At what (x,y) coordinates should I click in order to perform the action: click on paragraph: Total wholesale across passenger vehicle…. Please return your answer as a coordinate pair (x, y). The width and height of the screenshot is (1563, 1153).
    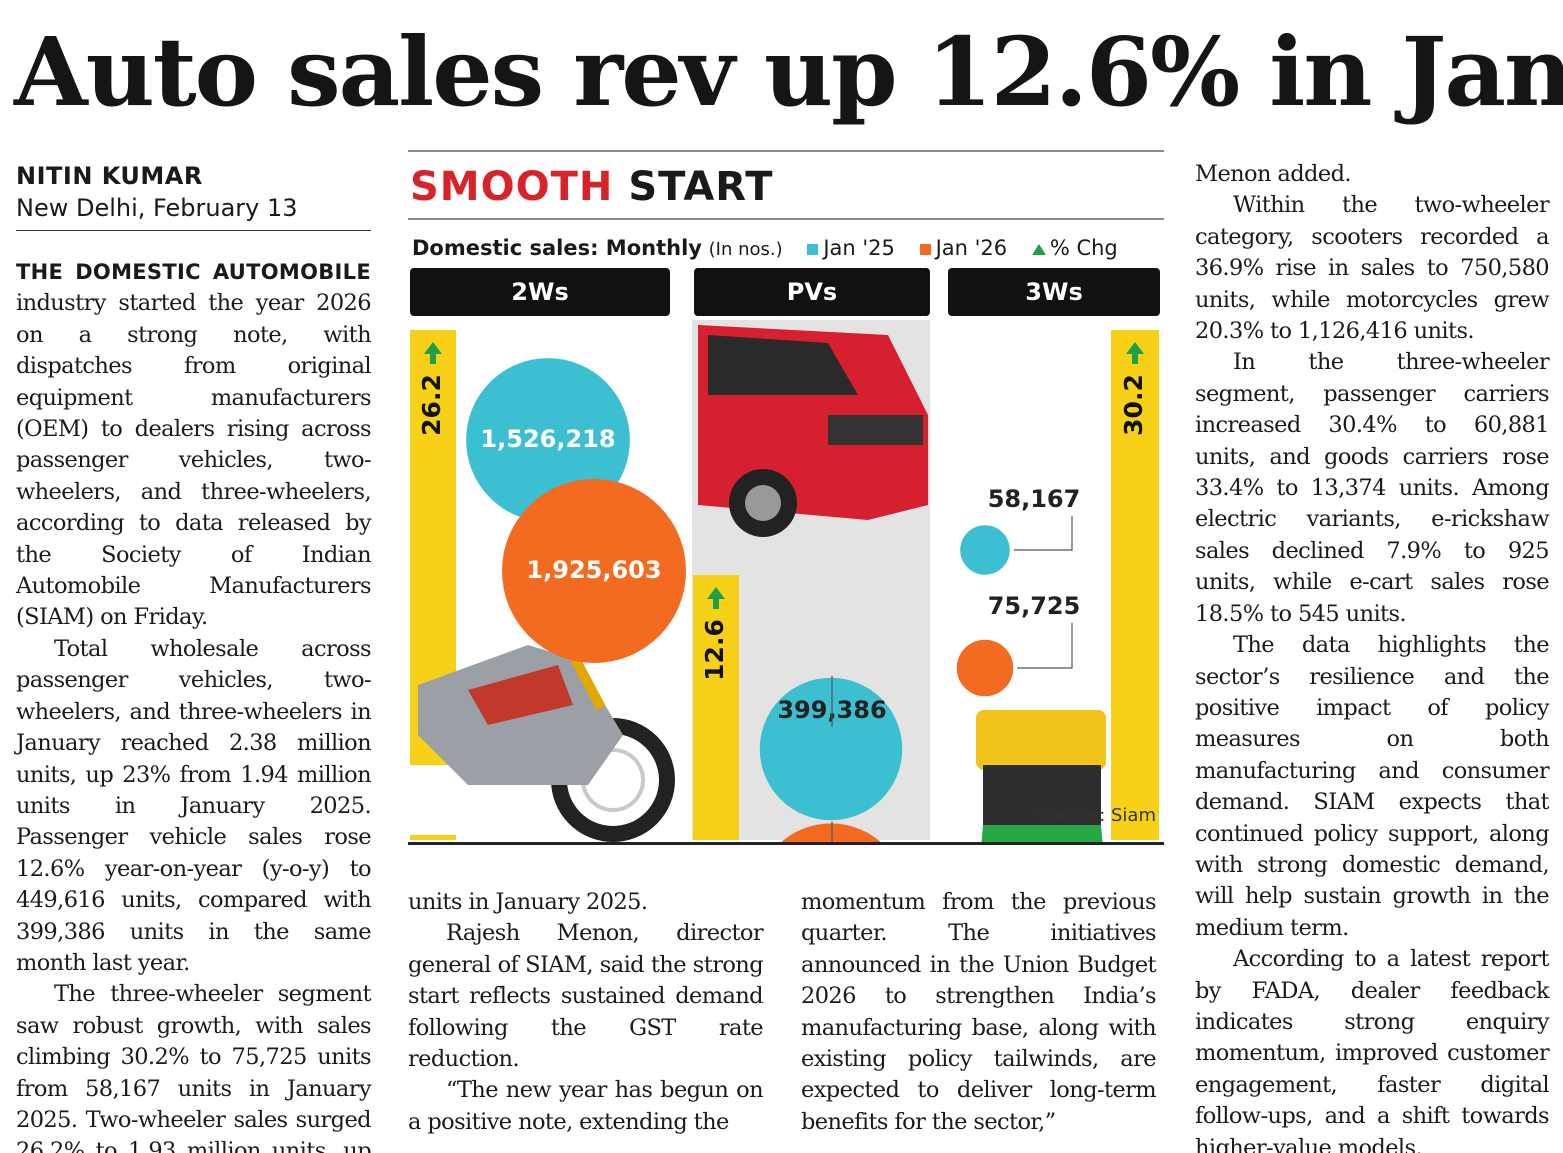
    Looking at the image, I should click on (194, 805).